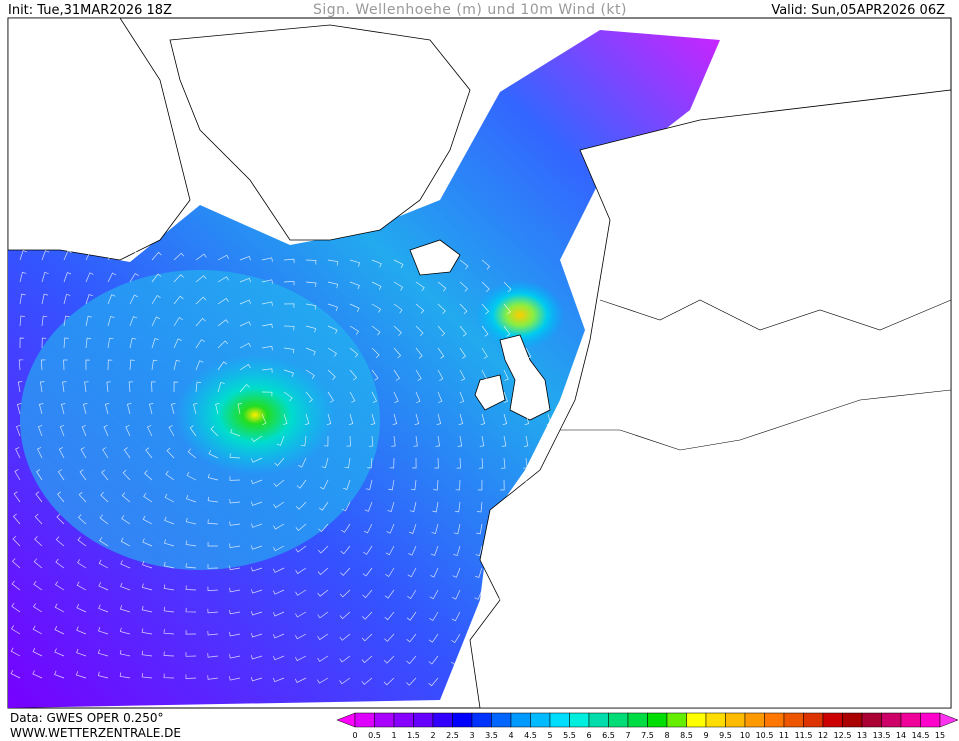 The image size is (959, 741). I want to click on colorbar-label: 6.5, so click(608, 735).